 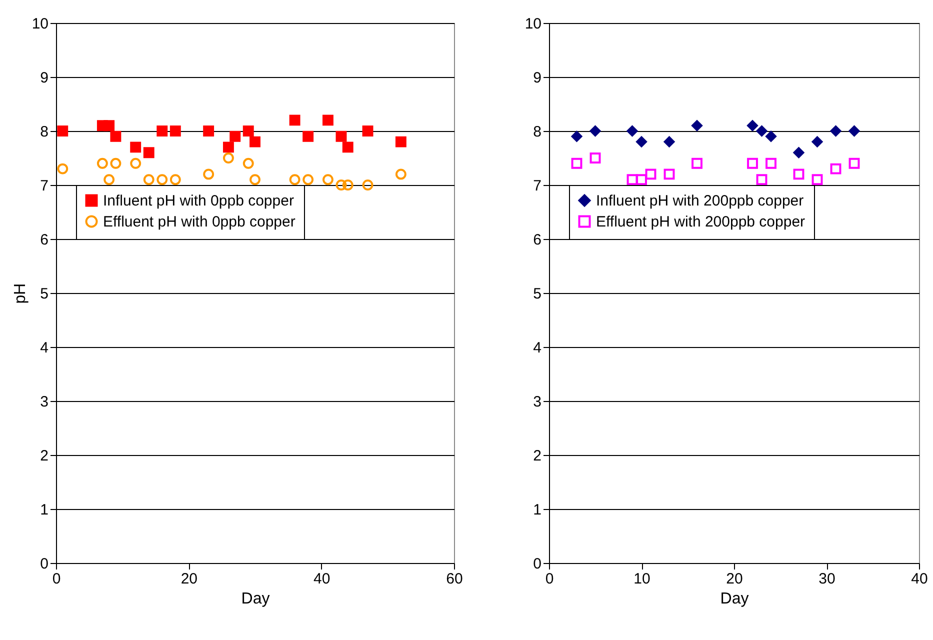 I want to click on legend-label: Effluent pH with 0ppb copper, so click(x=199, y=222).